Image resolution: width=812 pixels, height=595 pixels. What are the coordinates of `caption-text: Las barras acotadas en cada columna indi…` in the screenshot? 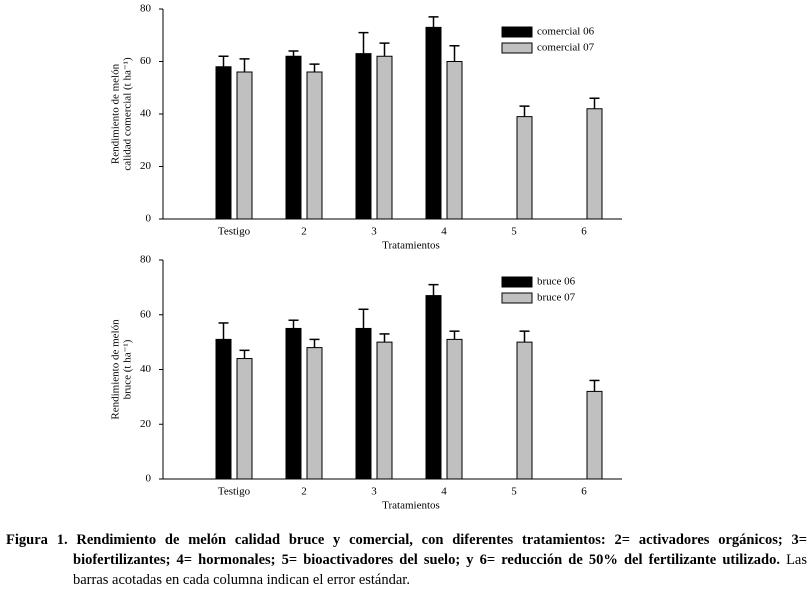 It's located at (440, 570).